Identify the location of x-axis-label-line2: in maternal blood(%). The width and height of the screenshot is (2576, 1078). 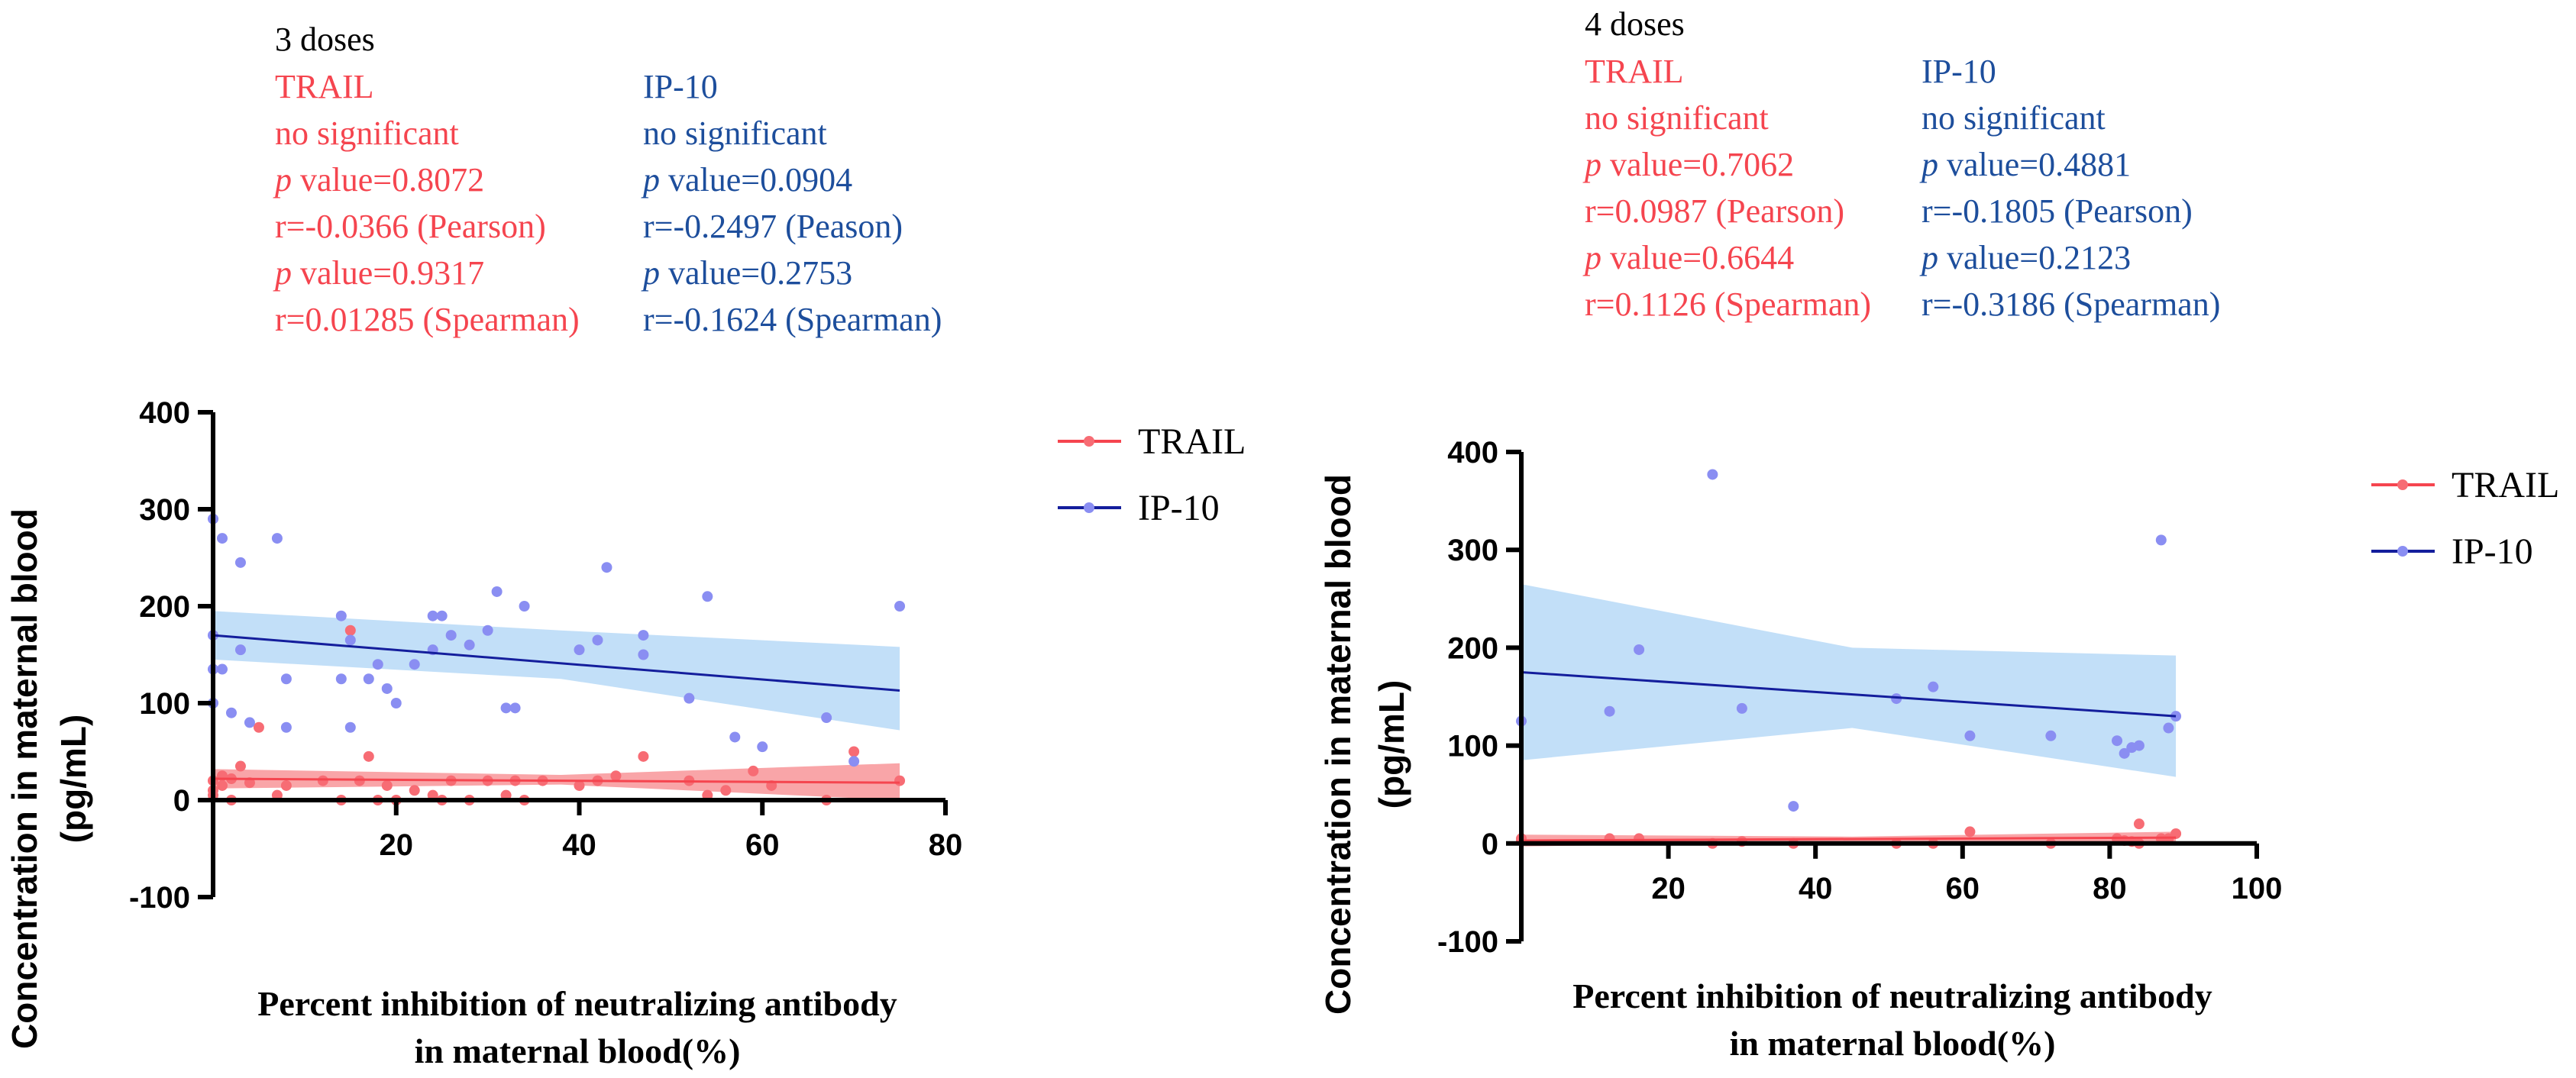
(1893, 1043).